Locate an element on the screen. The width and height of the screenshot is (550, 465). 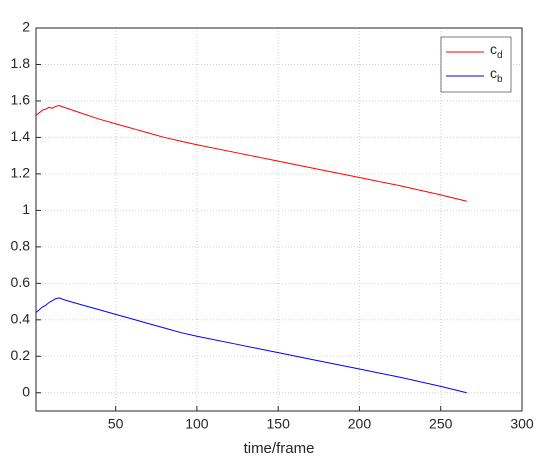
x-tick-label: 50 is located at coordinates (116, 424).